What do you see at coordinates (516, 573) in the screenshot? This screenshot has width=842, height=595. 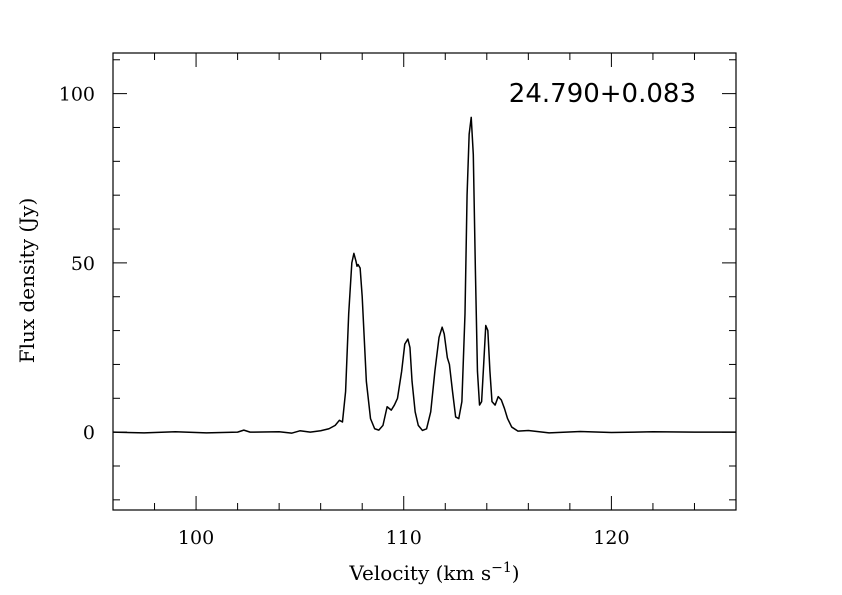 I see `x-axis-title-close: )` at bounding box center [516, 573].